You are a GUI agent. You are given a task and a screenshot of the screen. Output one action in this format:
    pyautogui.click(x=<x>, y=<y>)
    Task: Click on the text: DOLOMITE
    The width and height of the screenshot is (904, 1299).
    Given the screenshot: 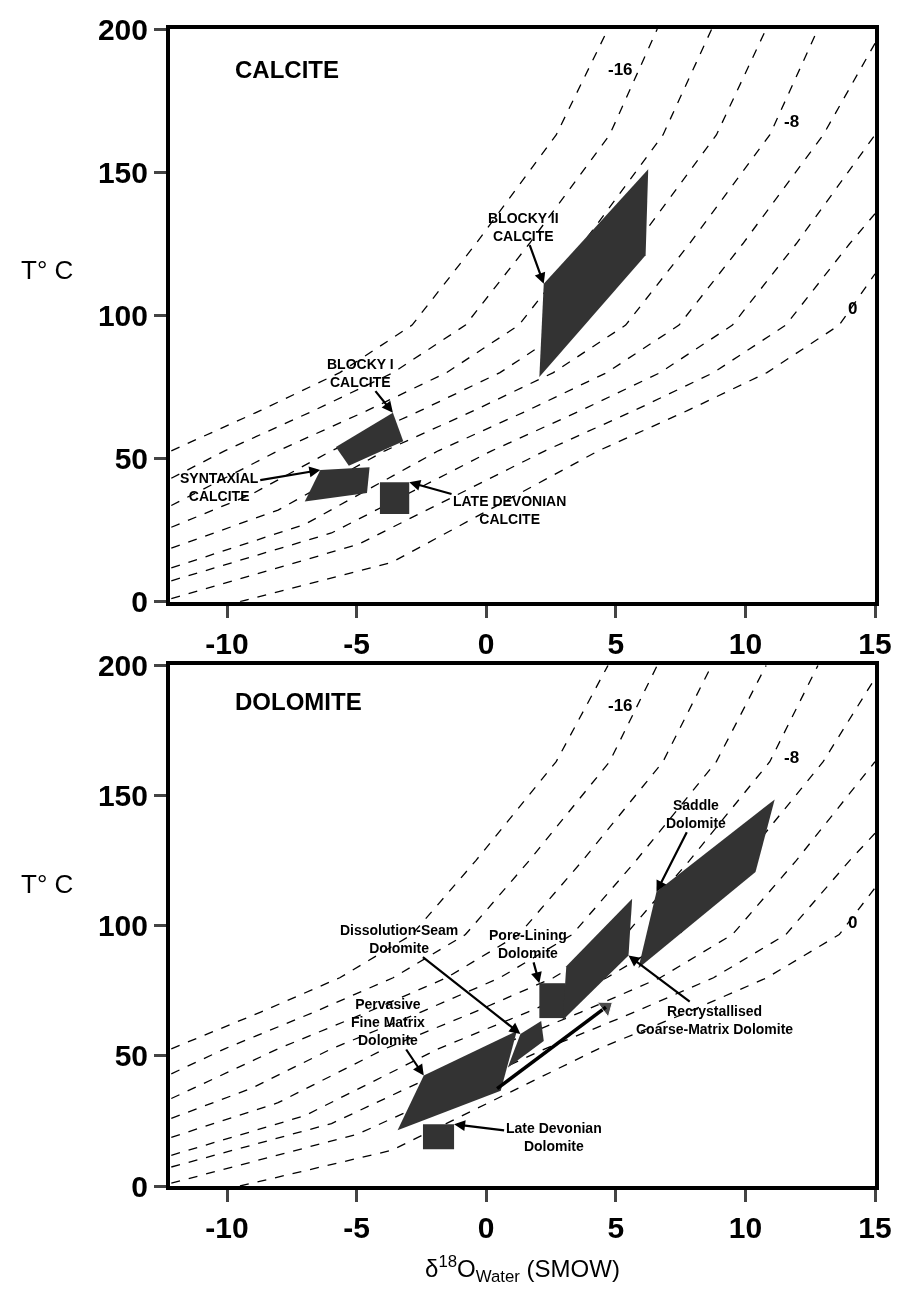 What is the action you would take?
    pyautogui.click(x=298, y=701)
    